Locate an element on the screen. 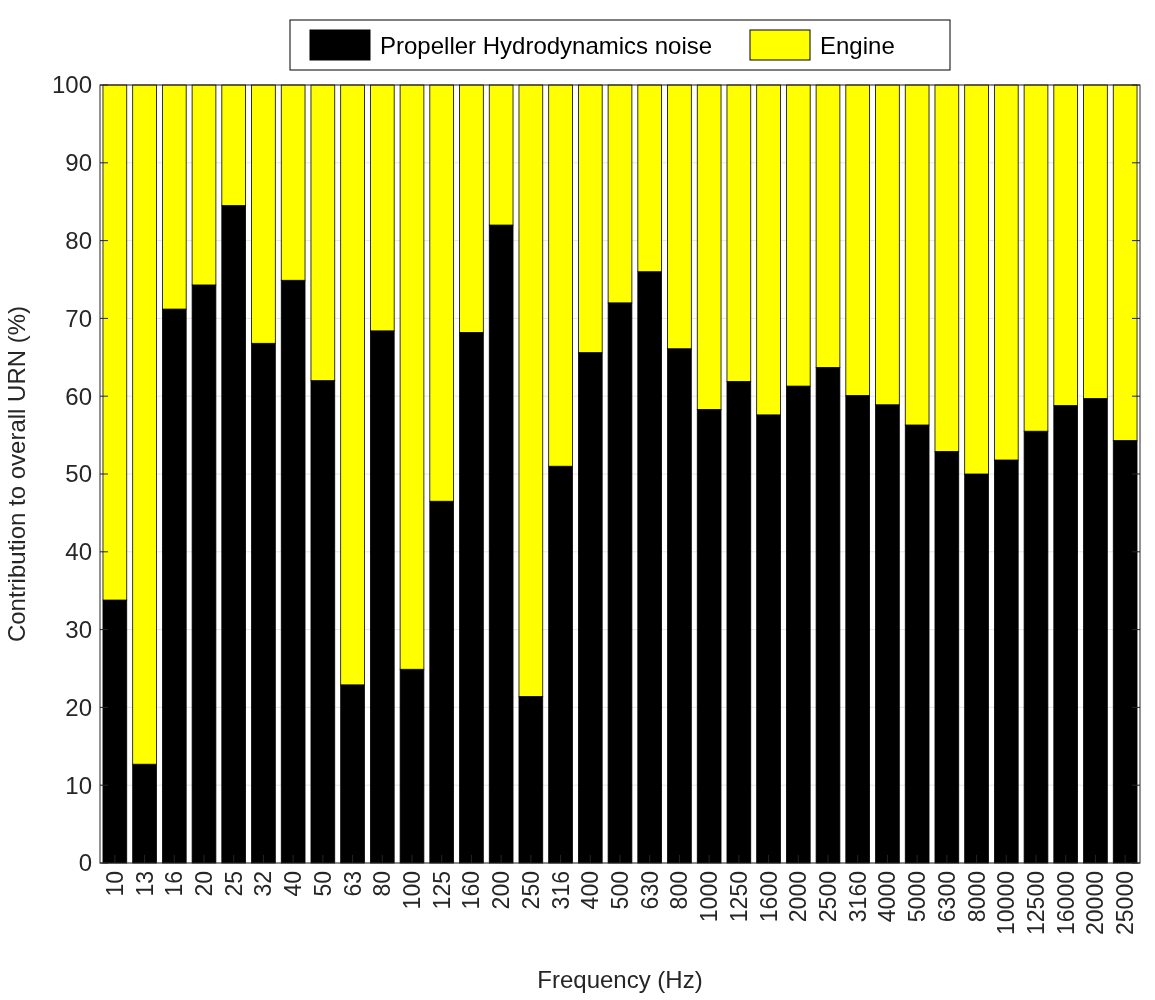 The width and height of the screenshot is (1155, 1000). legend-label: Propeller Hydrodynamics noise is located at coordinates (546, 45).